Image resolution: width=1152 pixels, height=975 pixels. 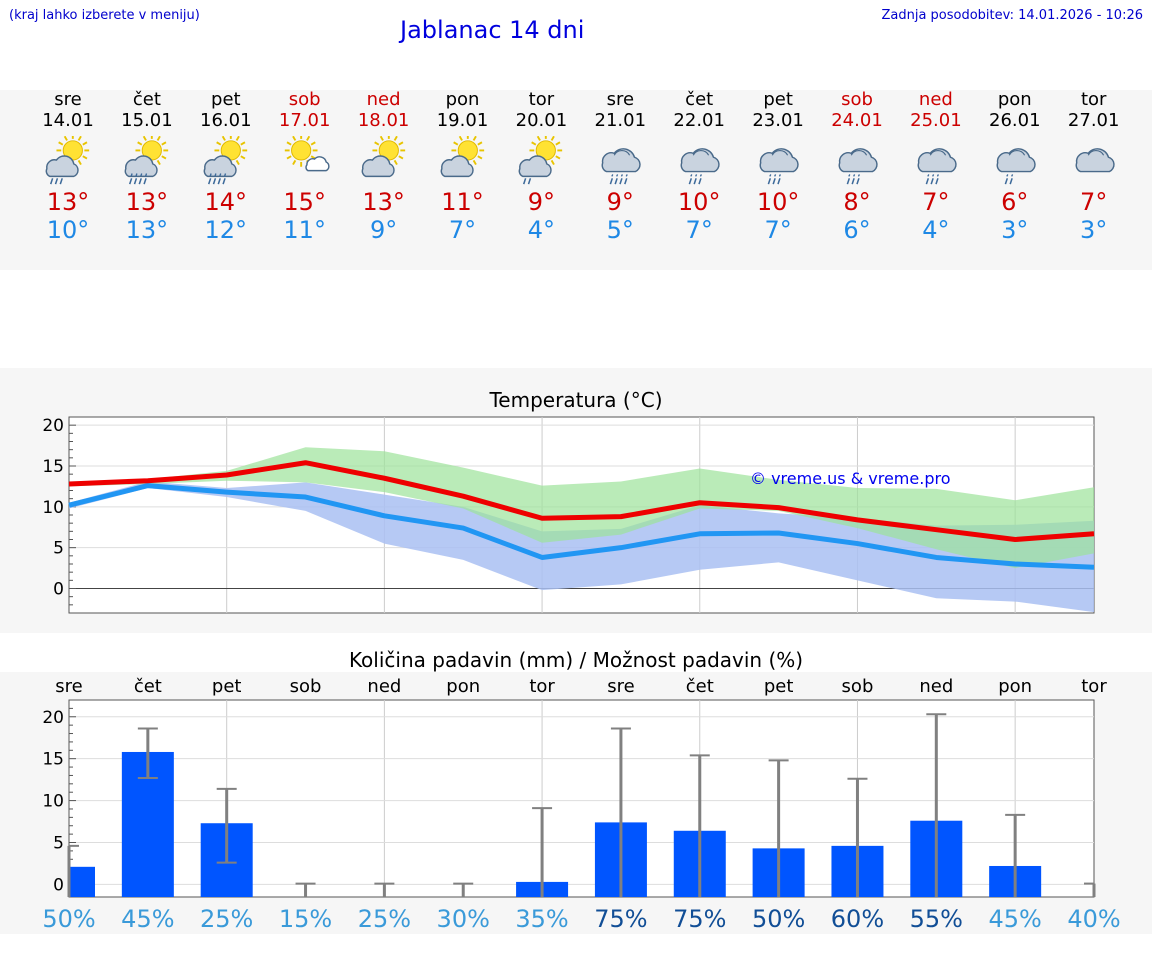 I want to click on precipitation-bar, so click(x=82, y=881).